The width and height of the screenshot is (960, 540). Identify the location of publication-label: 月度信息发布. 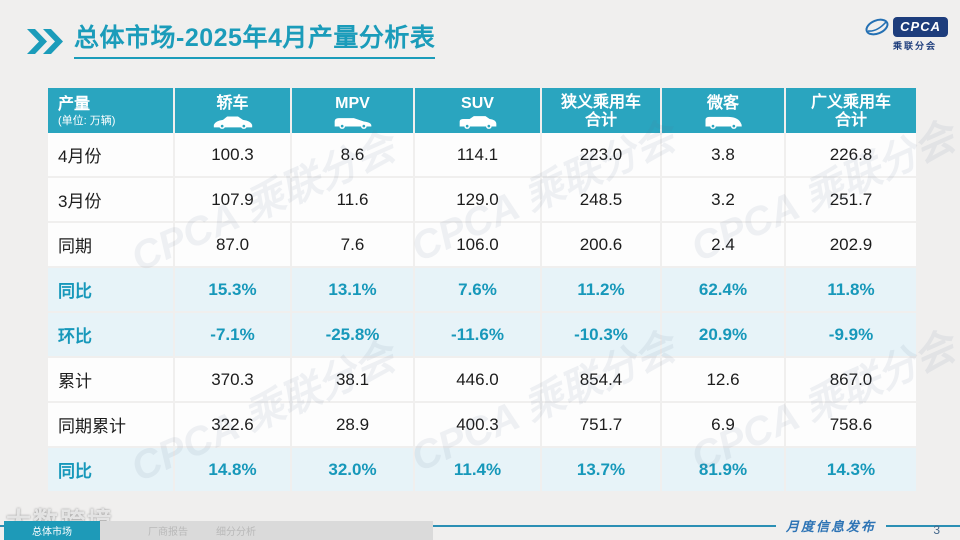
(830, 526).